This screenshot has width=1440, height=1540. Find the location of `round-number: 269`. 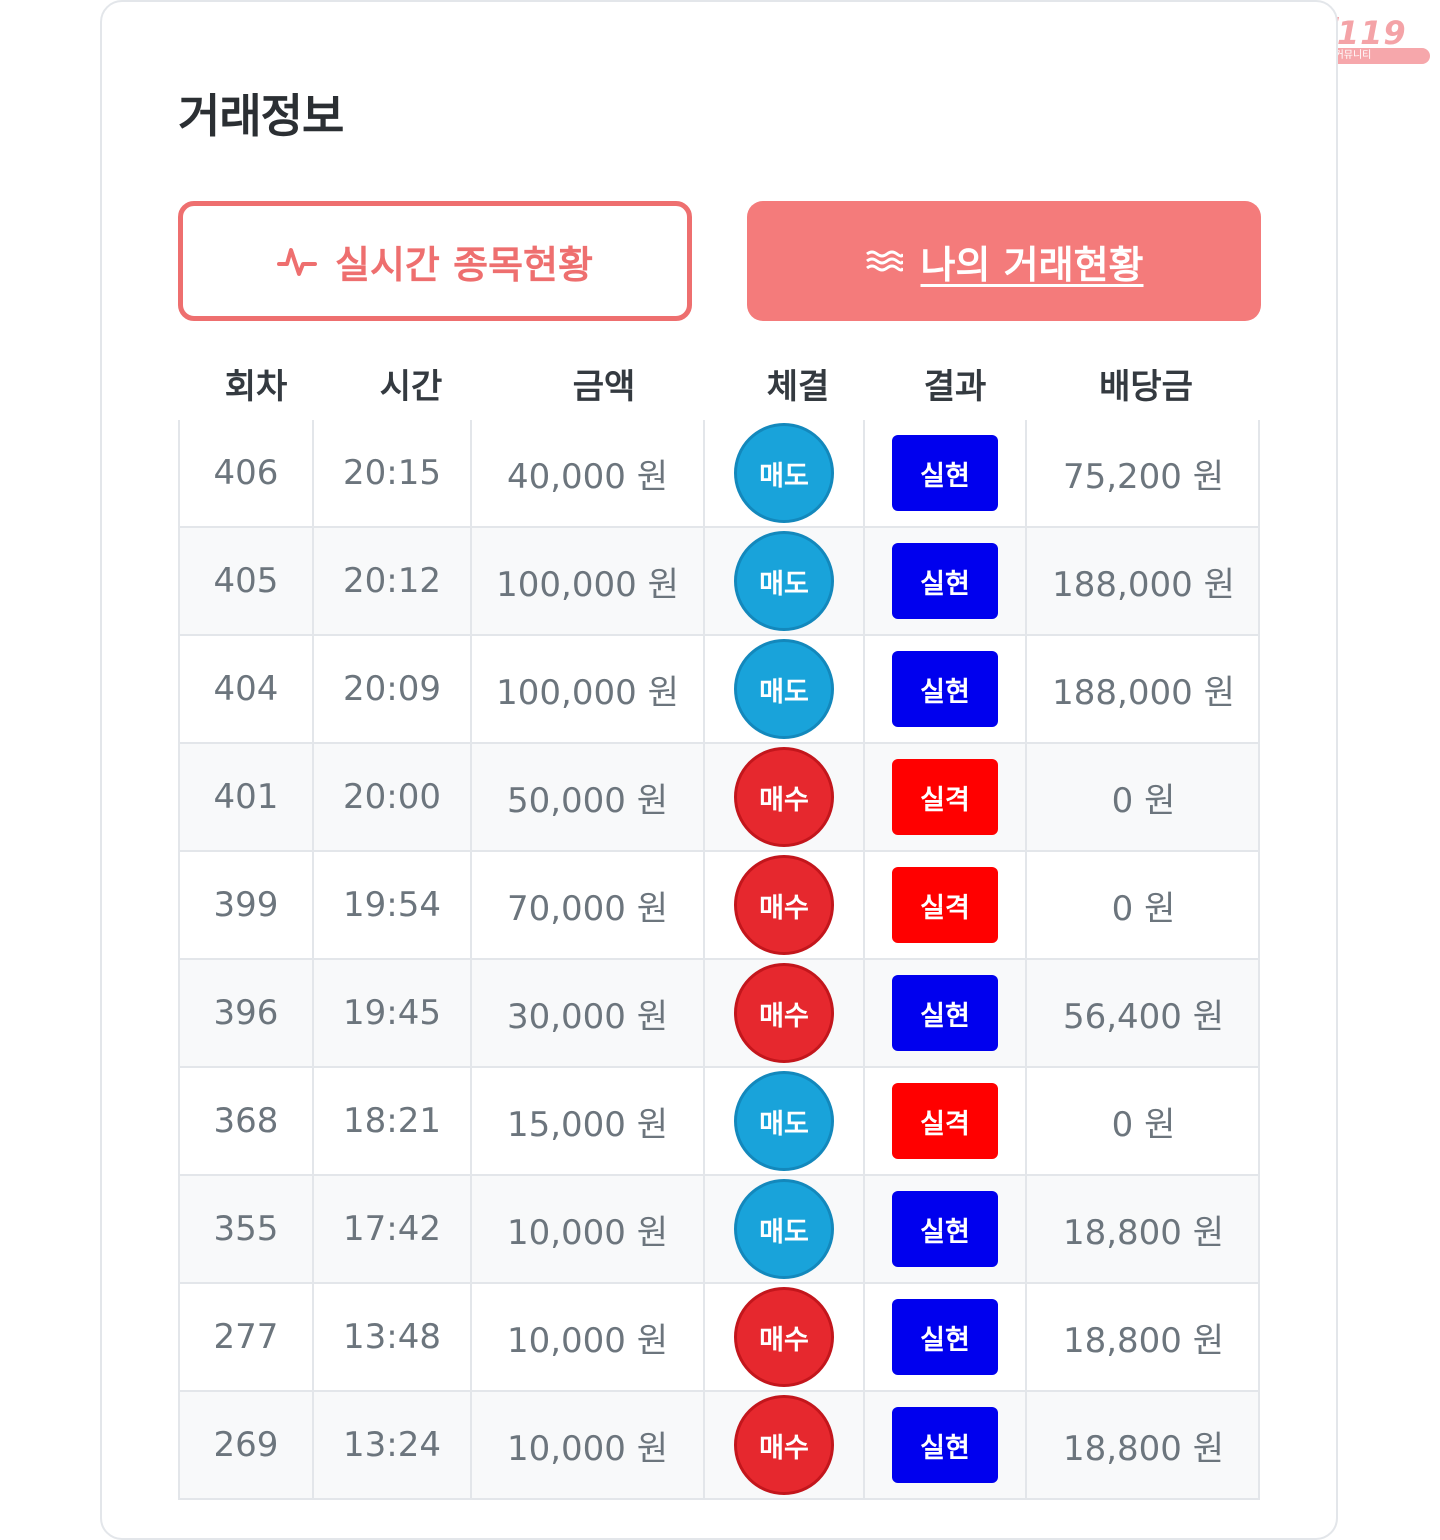

round-number: 269 is located at coordinates (246, 1445).